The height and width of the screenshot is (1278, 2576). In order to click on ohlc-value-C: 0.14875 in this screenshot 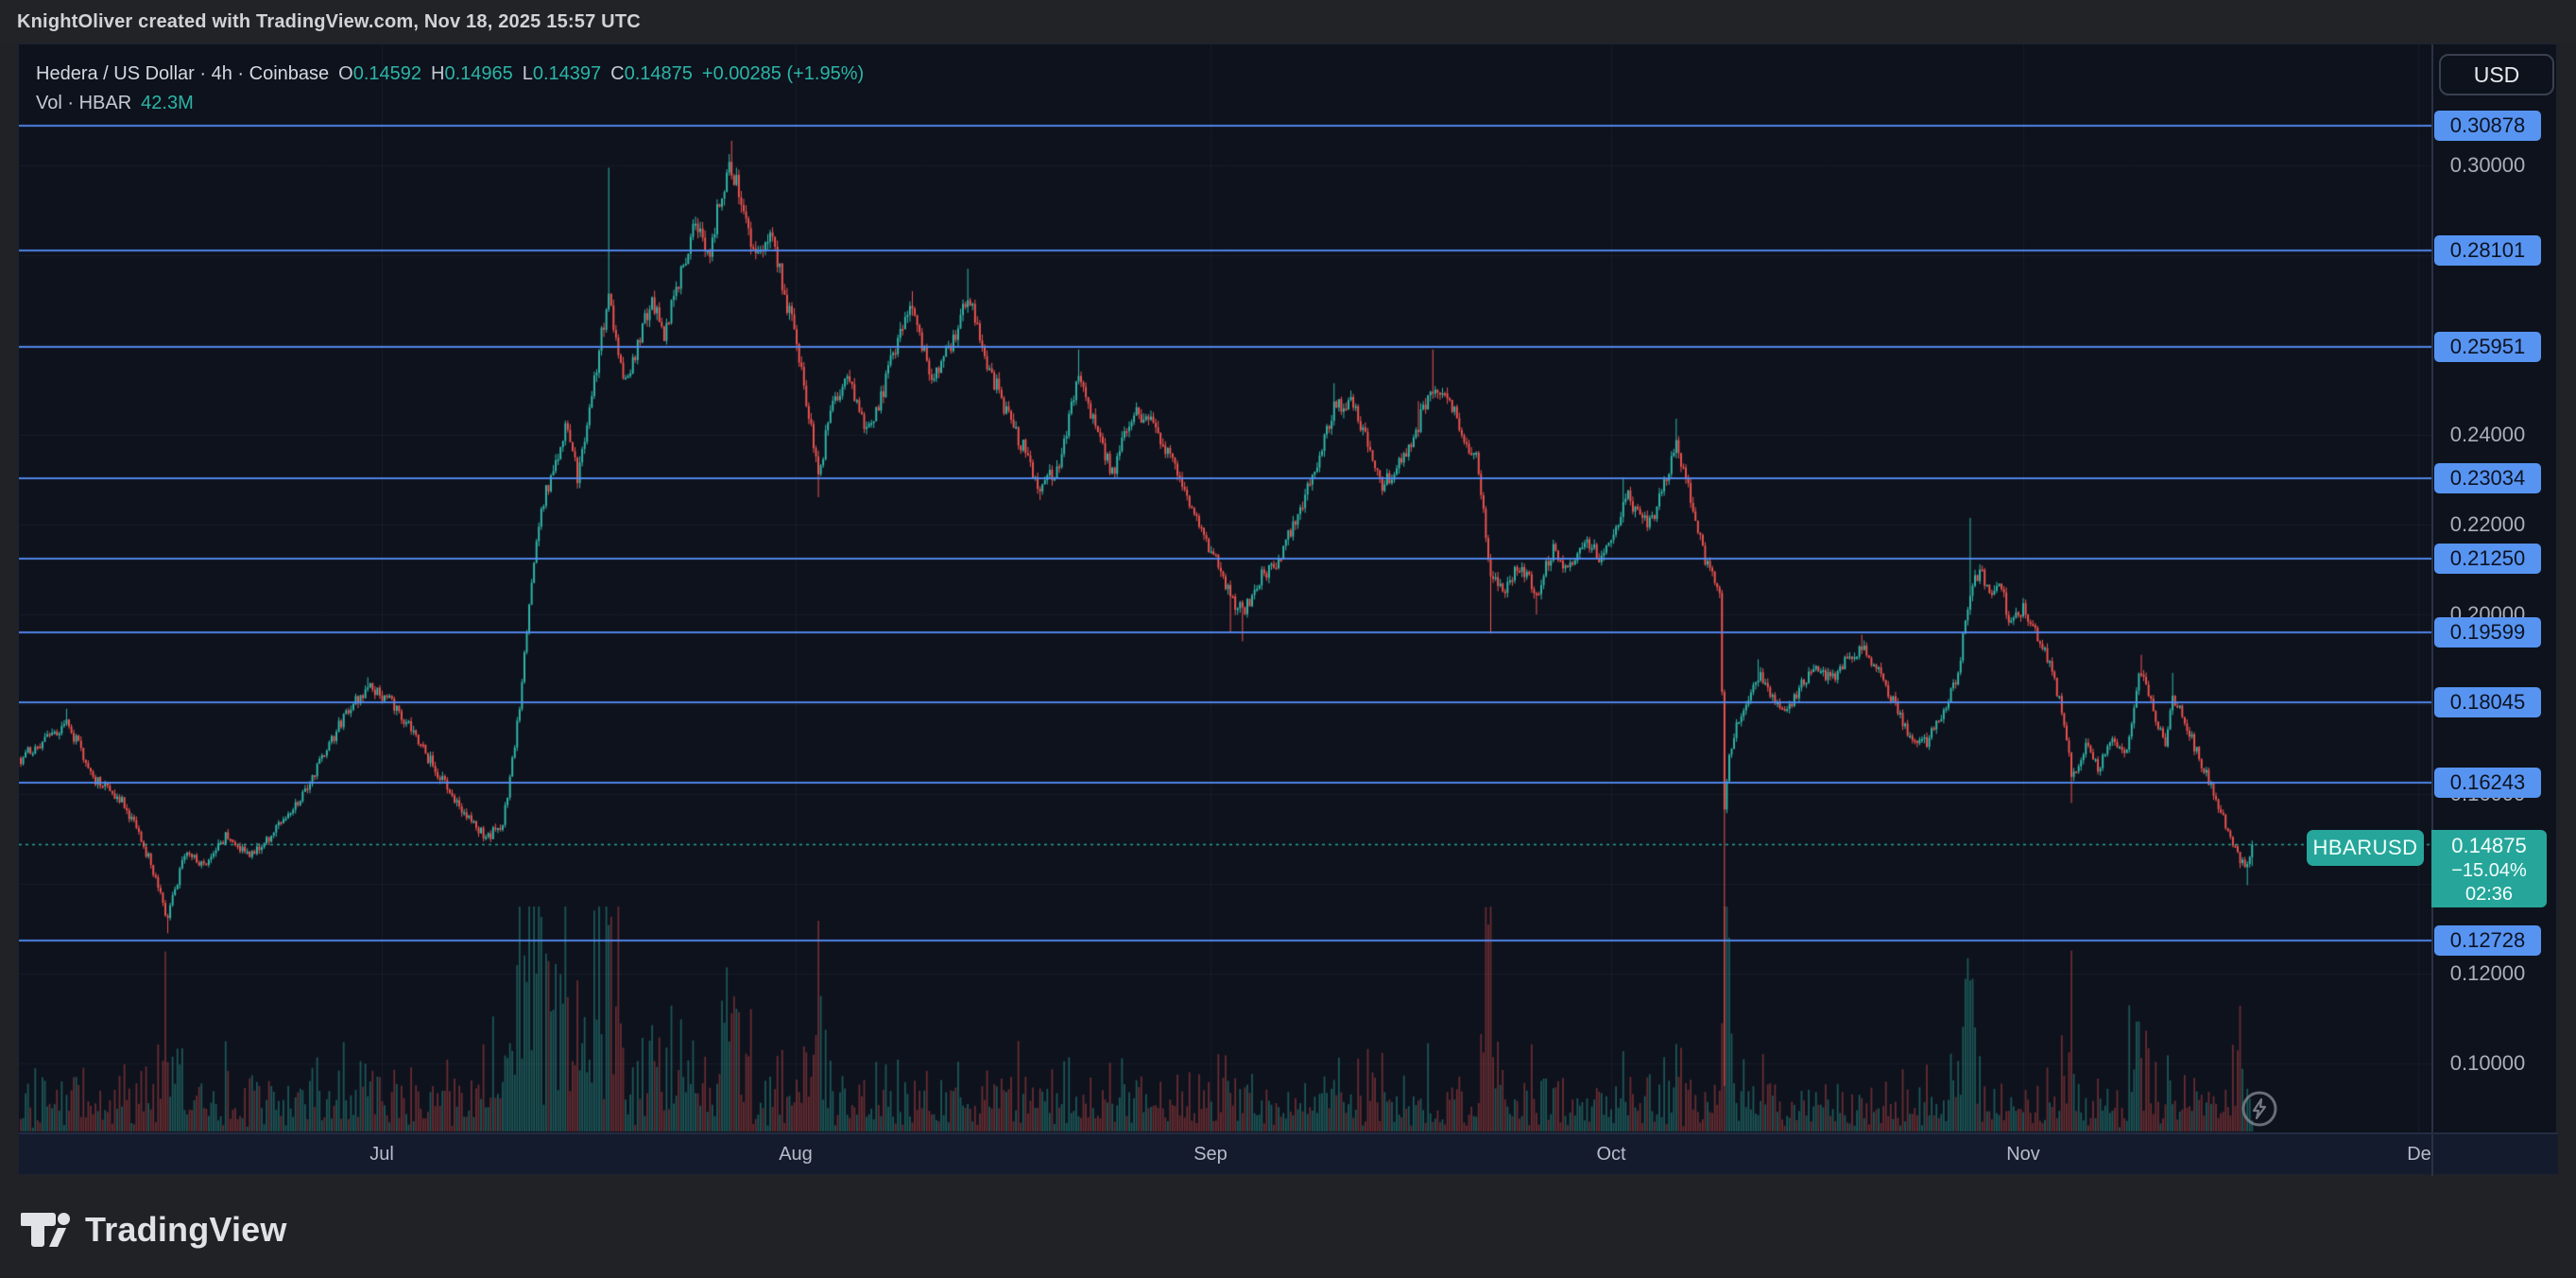, I will do `click(658, 73)`.